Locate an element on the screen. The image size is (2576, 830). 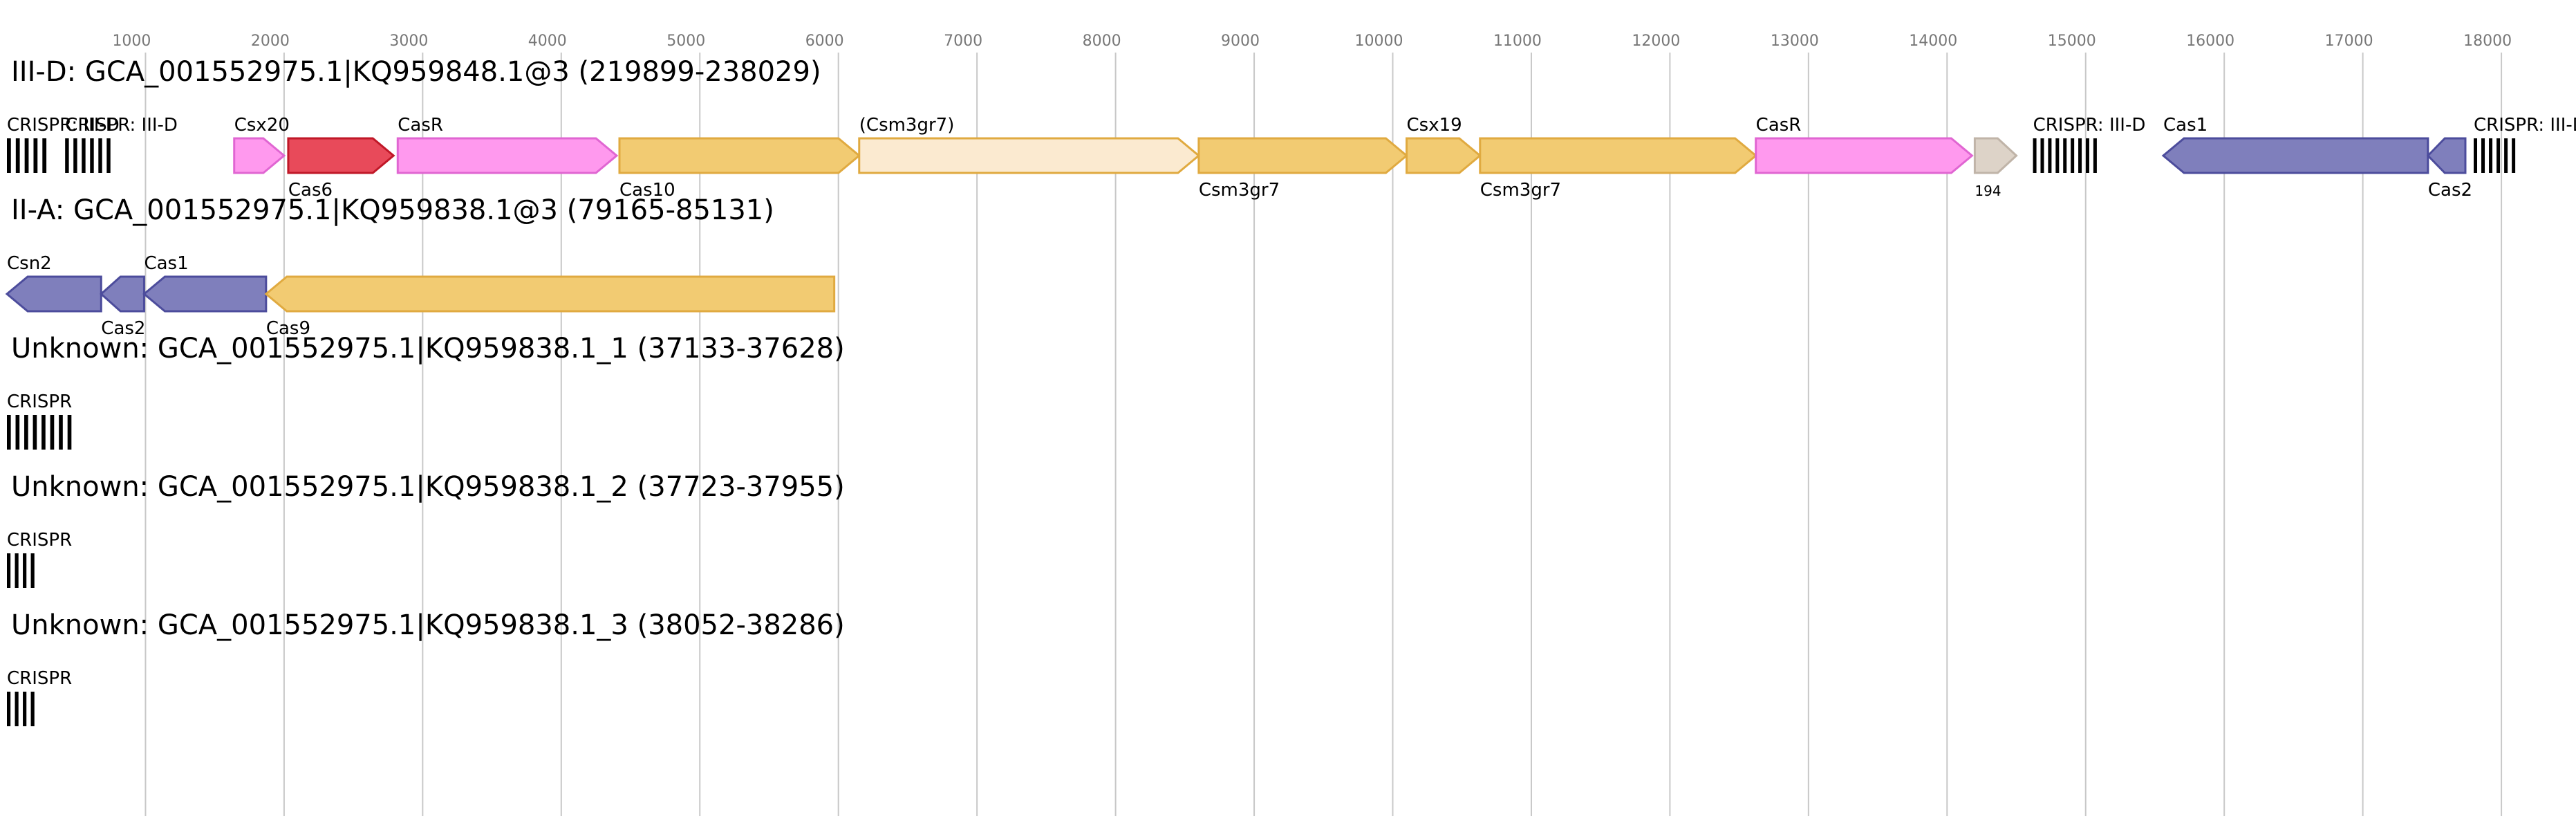
tick-label-11000: 11000 is located at coordinates (1517, 41).